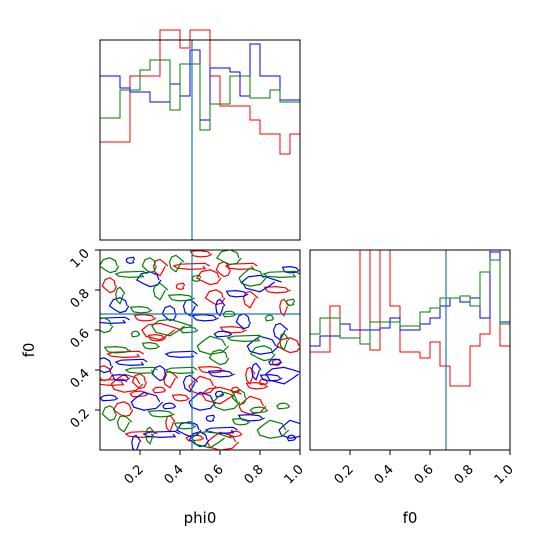  Describe the element at coordinates (174, 474) in the screenshot. I see `x-tick-label: 0.4` at that location.